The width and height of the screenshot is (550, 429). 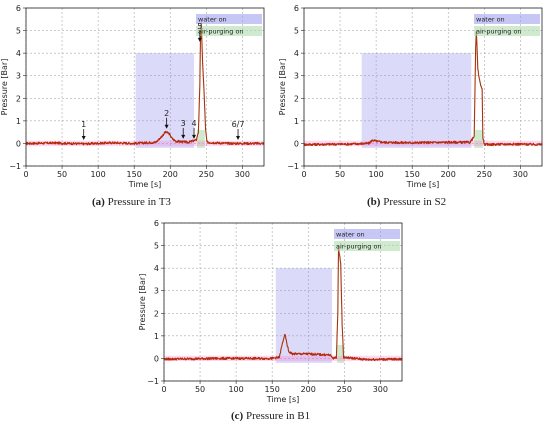 What do you see at coordinates (98, 202) in the screenshot?
I see `caption-a-letter: (a)` at bounding box center [98, 202].